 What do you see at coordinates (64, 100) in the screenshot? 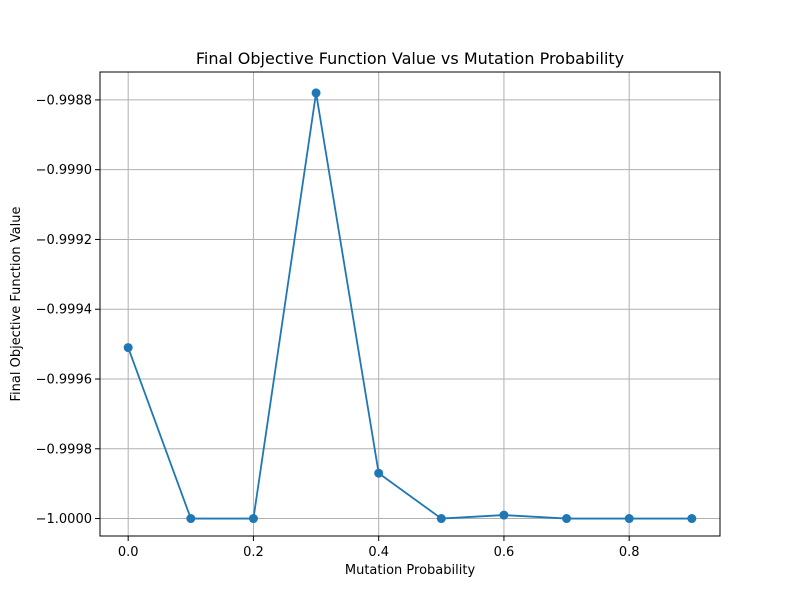
I see `y-tick-label: −0.9988` at bounding box center [64, 100].